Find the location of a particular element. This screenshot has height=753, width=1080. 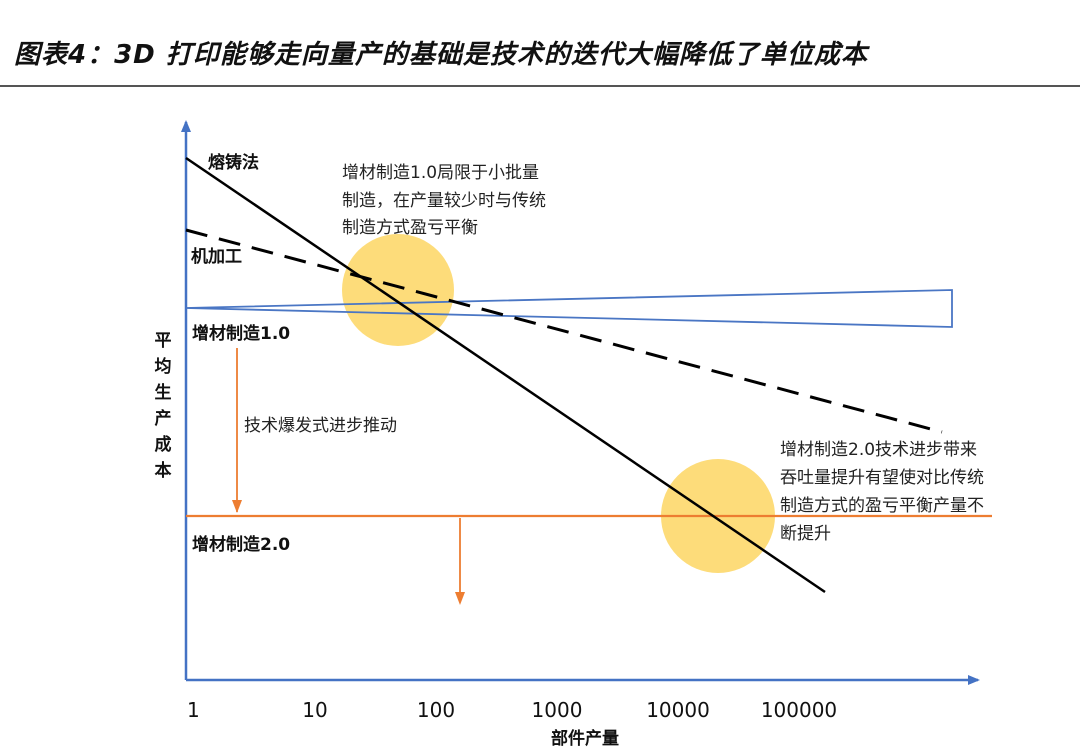

series-am1-wedge is located at coordinates (569, 308).